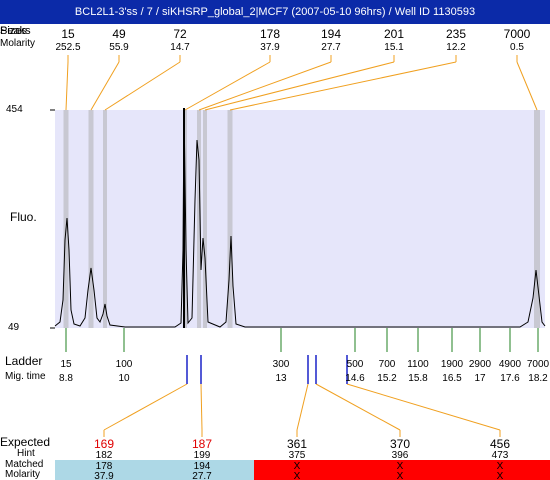 The height and width of the screenshot is (480, 550). Describe the element at coordinates (23, 474) in the screenshot. I see `molarity-bottom-row-label: Molarity` at that location.